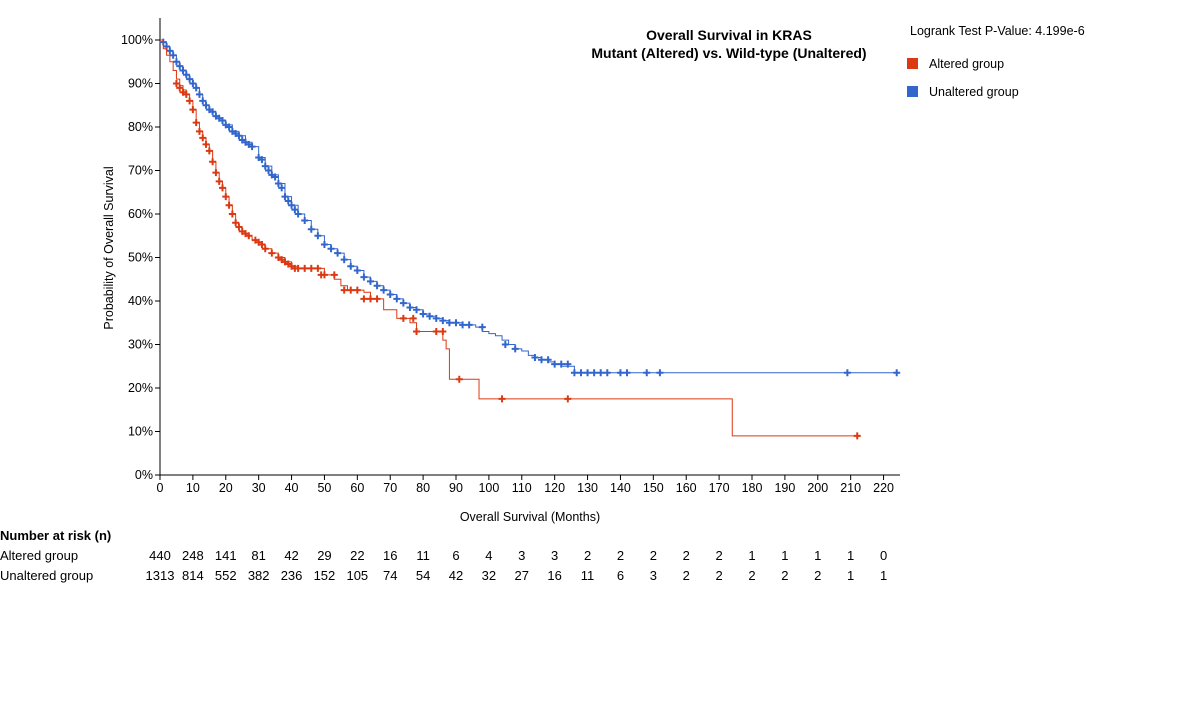 This screenshot has width=1200, height=712. Describe the element at coordinates (325, 575) in the screenshot. I see `risk-value: 152` at that location.